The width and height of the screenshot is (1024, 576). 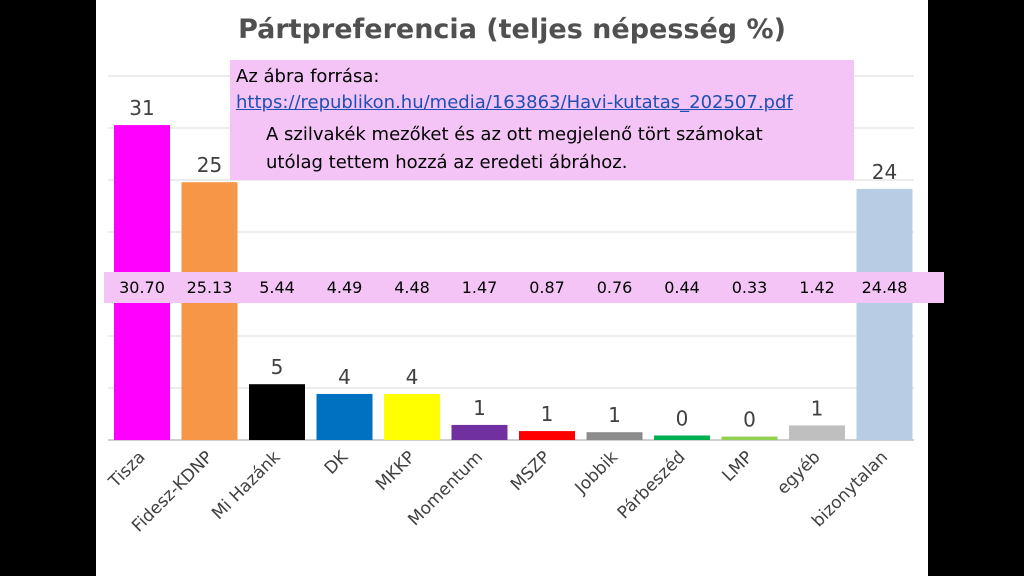 What do you see at coordinates (512, 29) in the screenshot?
I see `chart-title: Pártpreferencia (teljes népesség %)` at bounding box center [512, 29].